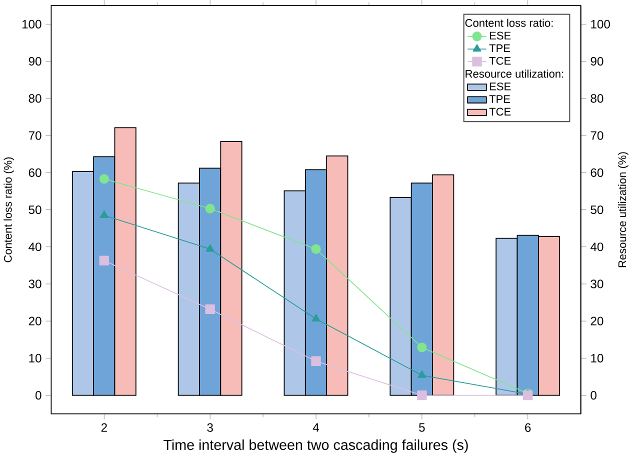 The height and width of the screenshot is (456, 632). What do you see at coordinates (593, 395) in the screenshot?
I see `y2-tick-label: 0` at bounding box center [593, 395].